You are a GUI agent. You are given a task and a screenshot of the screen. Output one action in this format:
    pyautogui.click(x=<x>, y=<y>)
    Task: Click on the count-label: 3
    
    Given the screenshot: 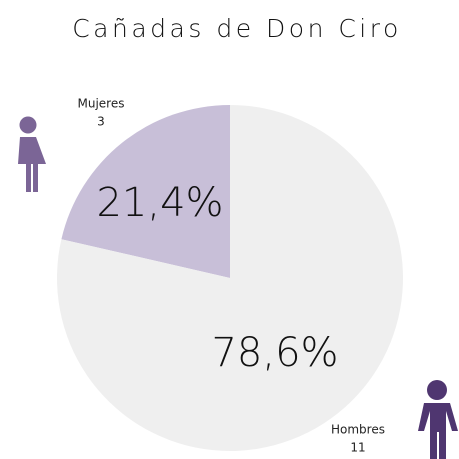 What is the action you would take?
    pyautogui.click(x=101, y=122)
    